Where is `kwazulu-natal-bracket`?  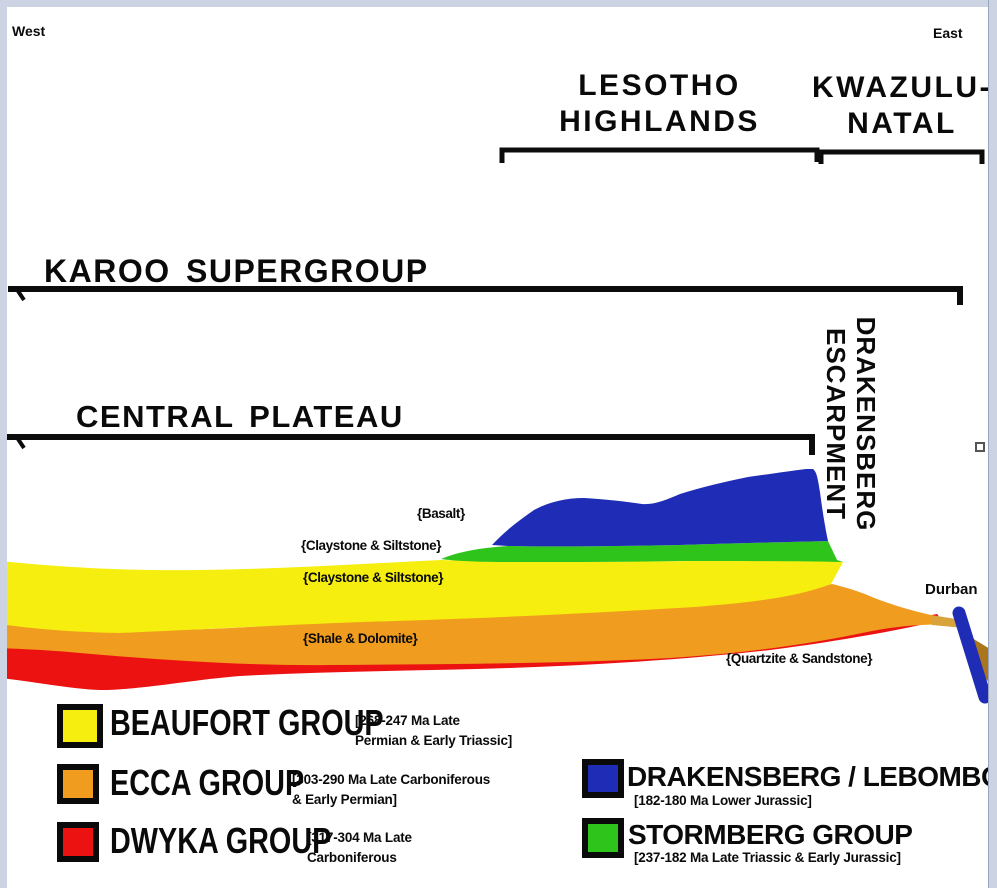 kwazulu-natal-bracket is located at coordinates (901, 156).